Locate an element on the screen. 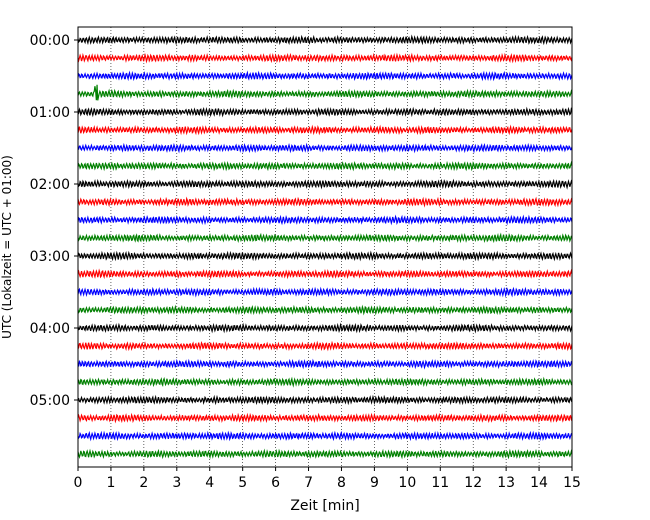 Image resolution: width=650 pixels, height=520 pixels. x-tick-label: 10 is located at coordinates (407, 483).